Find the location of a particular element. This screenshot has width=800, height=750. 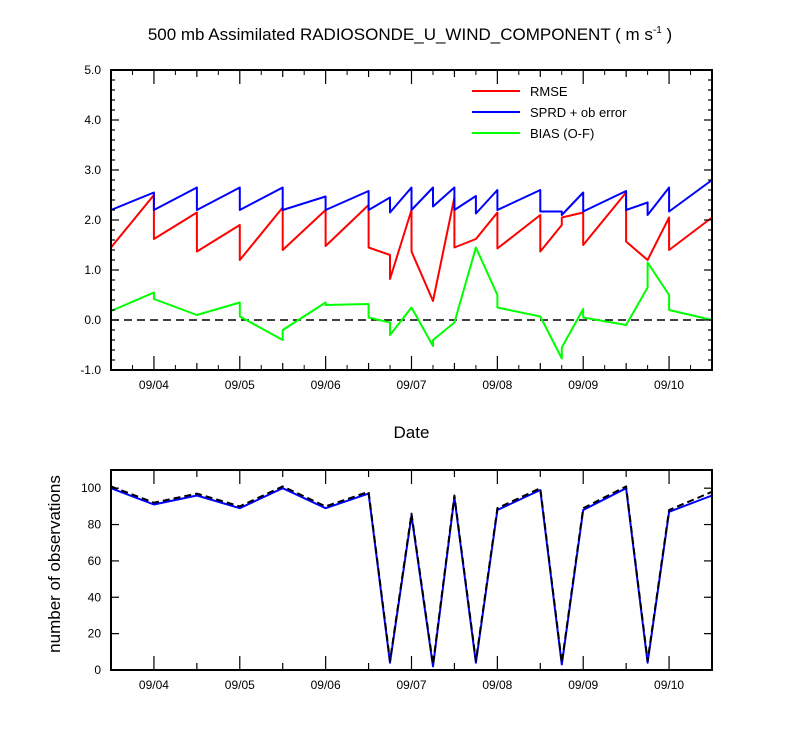

y-tick-label: 80 is located at coordinates (95, 525).